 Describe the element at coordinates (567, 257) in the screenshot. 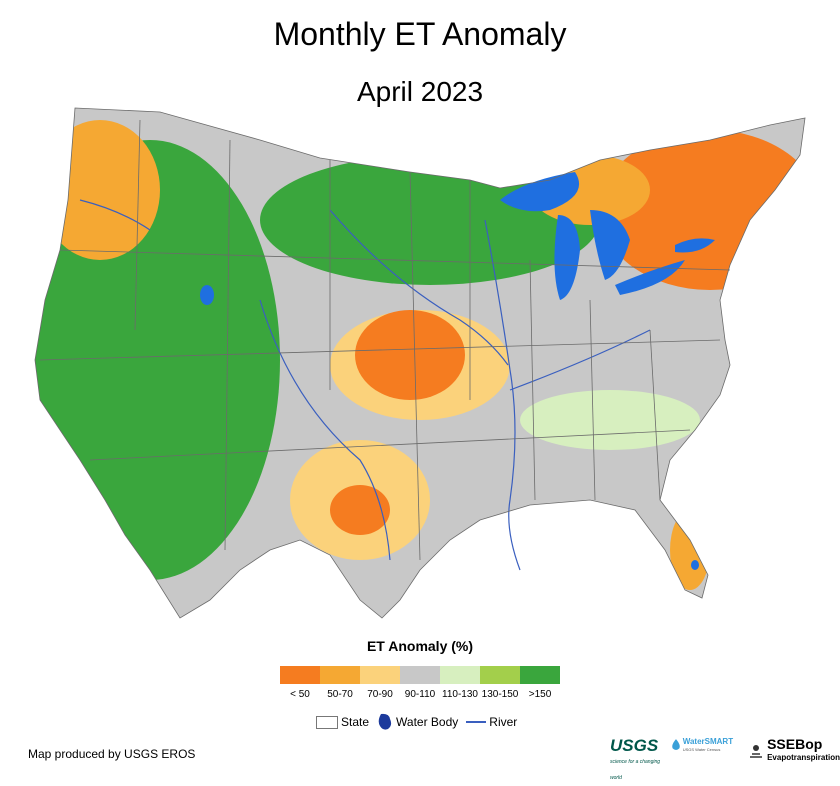

I see `lake-michigan-shape` at that location.